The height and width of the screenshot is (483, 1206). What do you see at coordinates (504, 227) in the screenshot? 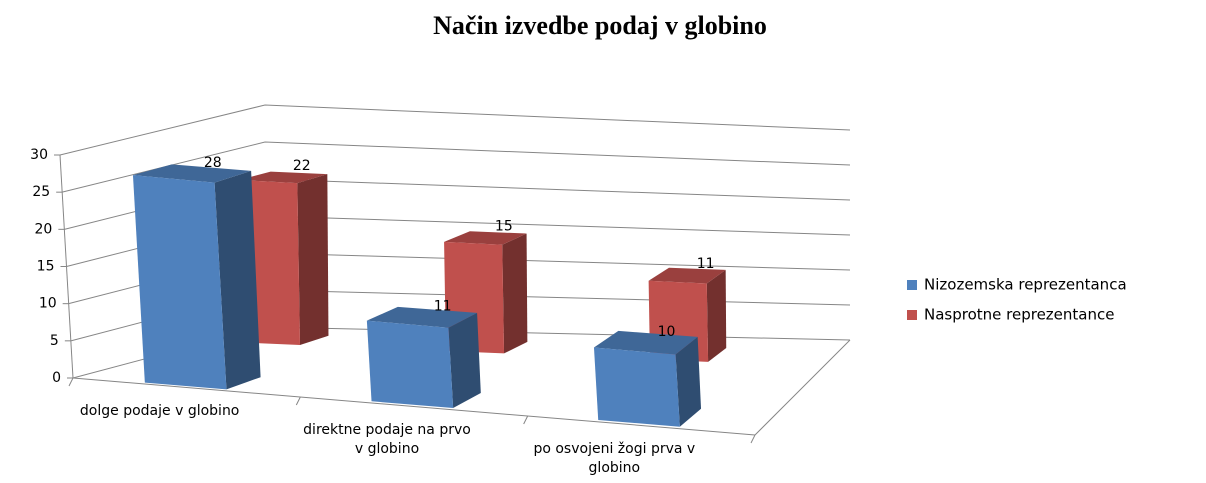
I see `data-label: 15` at bounding box center [504, 227].